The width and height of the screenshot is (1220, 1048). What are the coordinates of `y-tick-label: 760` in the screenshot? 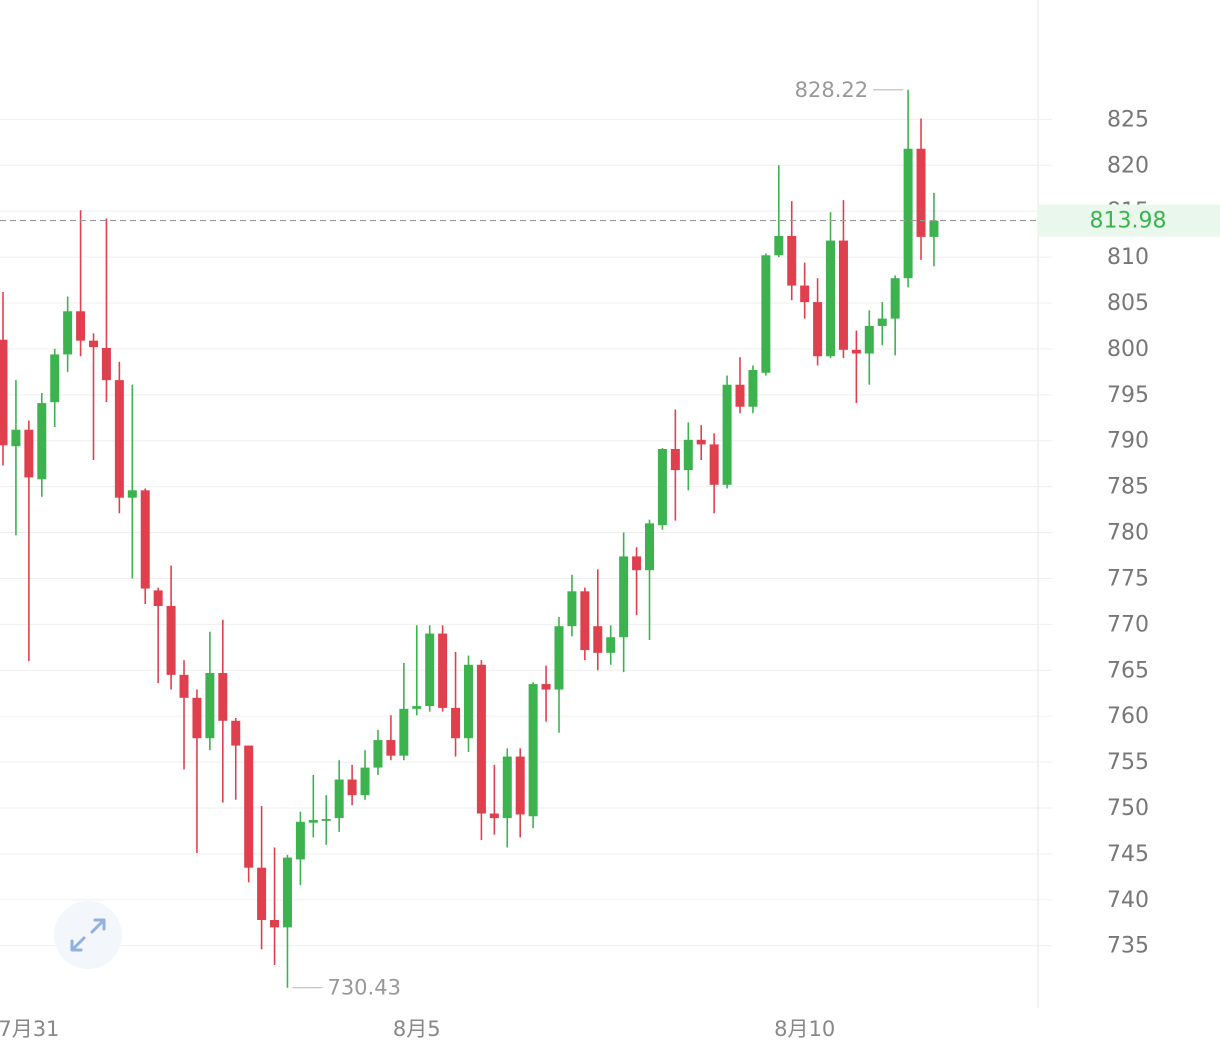 It's located at (1128, 716).